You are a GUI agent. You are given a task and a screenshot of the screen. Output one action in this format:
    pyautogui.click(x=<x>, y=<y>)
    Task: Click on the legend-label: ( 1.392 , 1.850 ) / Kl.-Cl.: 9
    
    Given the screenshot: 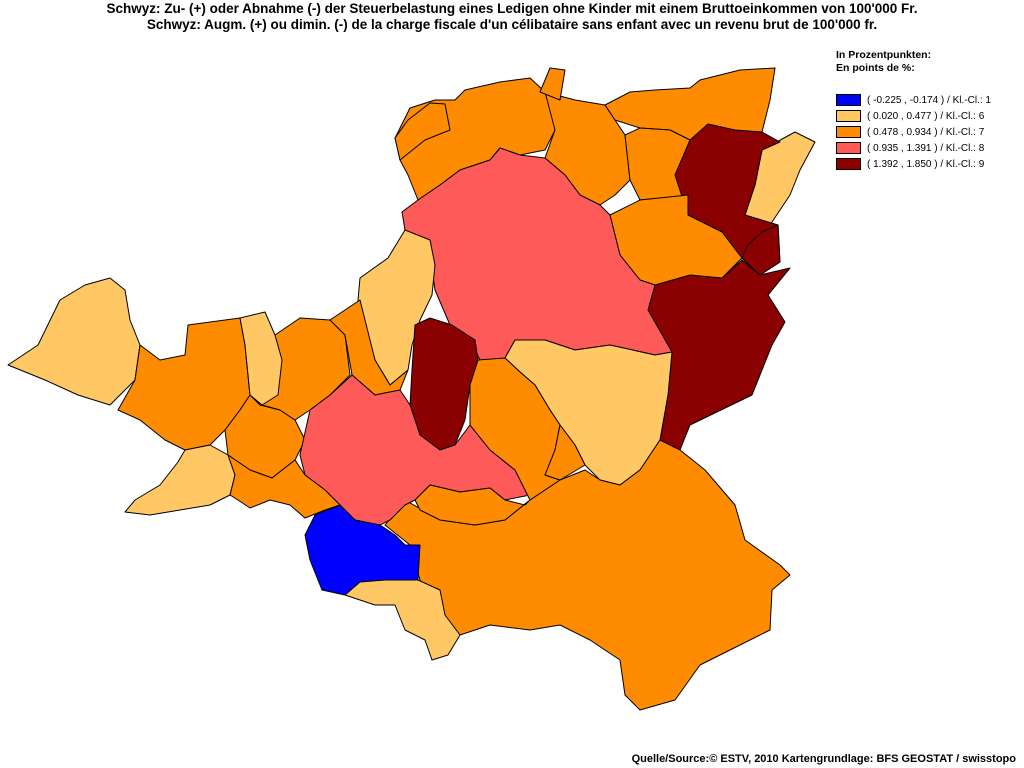 What is the action you would take?
    pyautogui.click(x=926, y=164)
    